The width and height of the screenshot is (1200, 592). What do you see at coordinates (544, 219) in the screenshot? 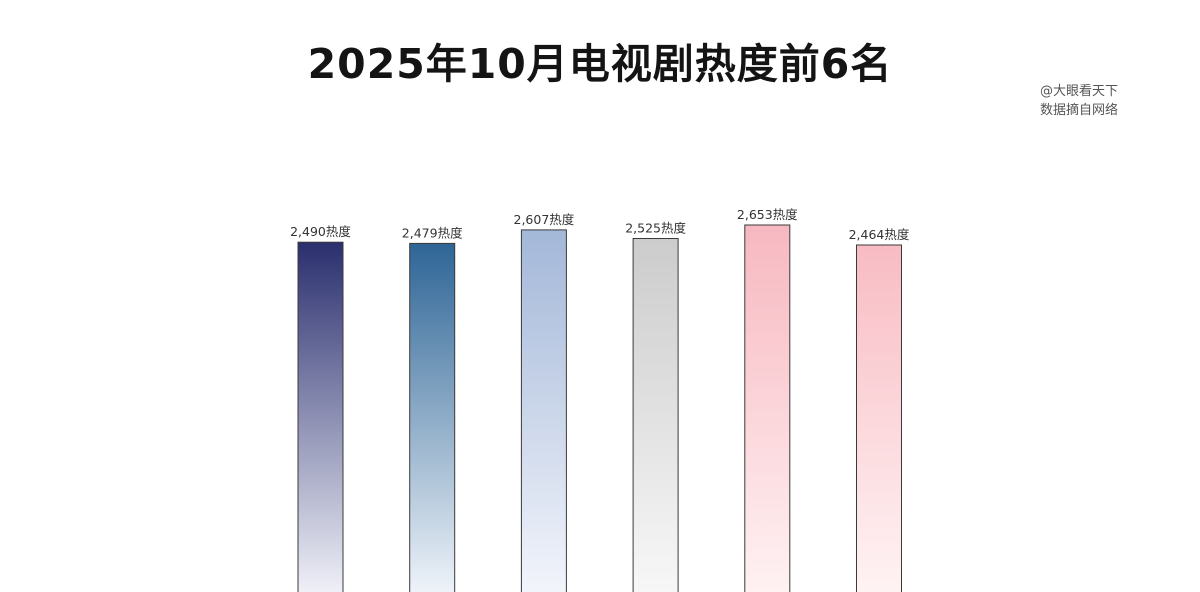
I see `bar-value-label-3: 2,607热度` at bounding box center [544, 219].